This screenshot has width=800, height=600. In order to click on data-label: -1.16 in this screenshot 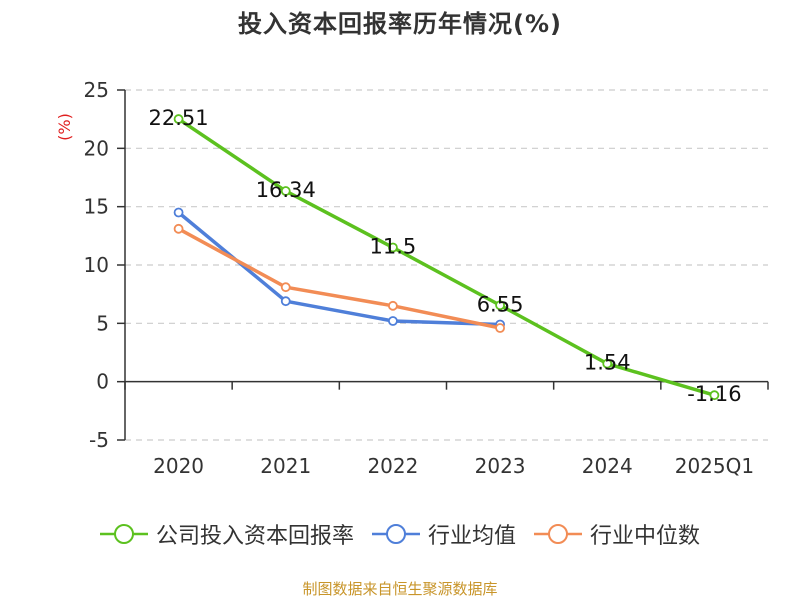, I will do `click(714, 394)`.